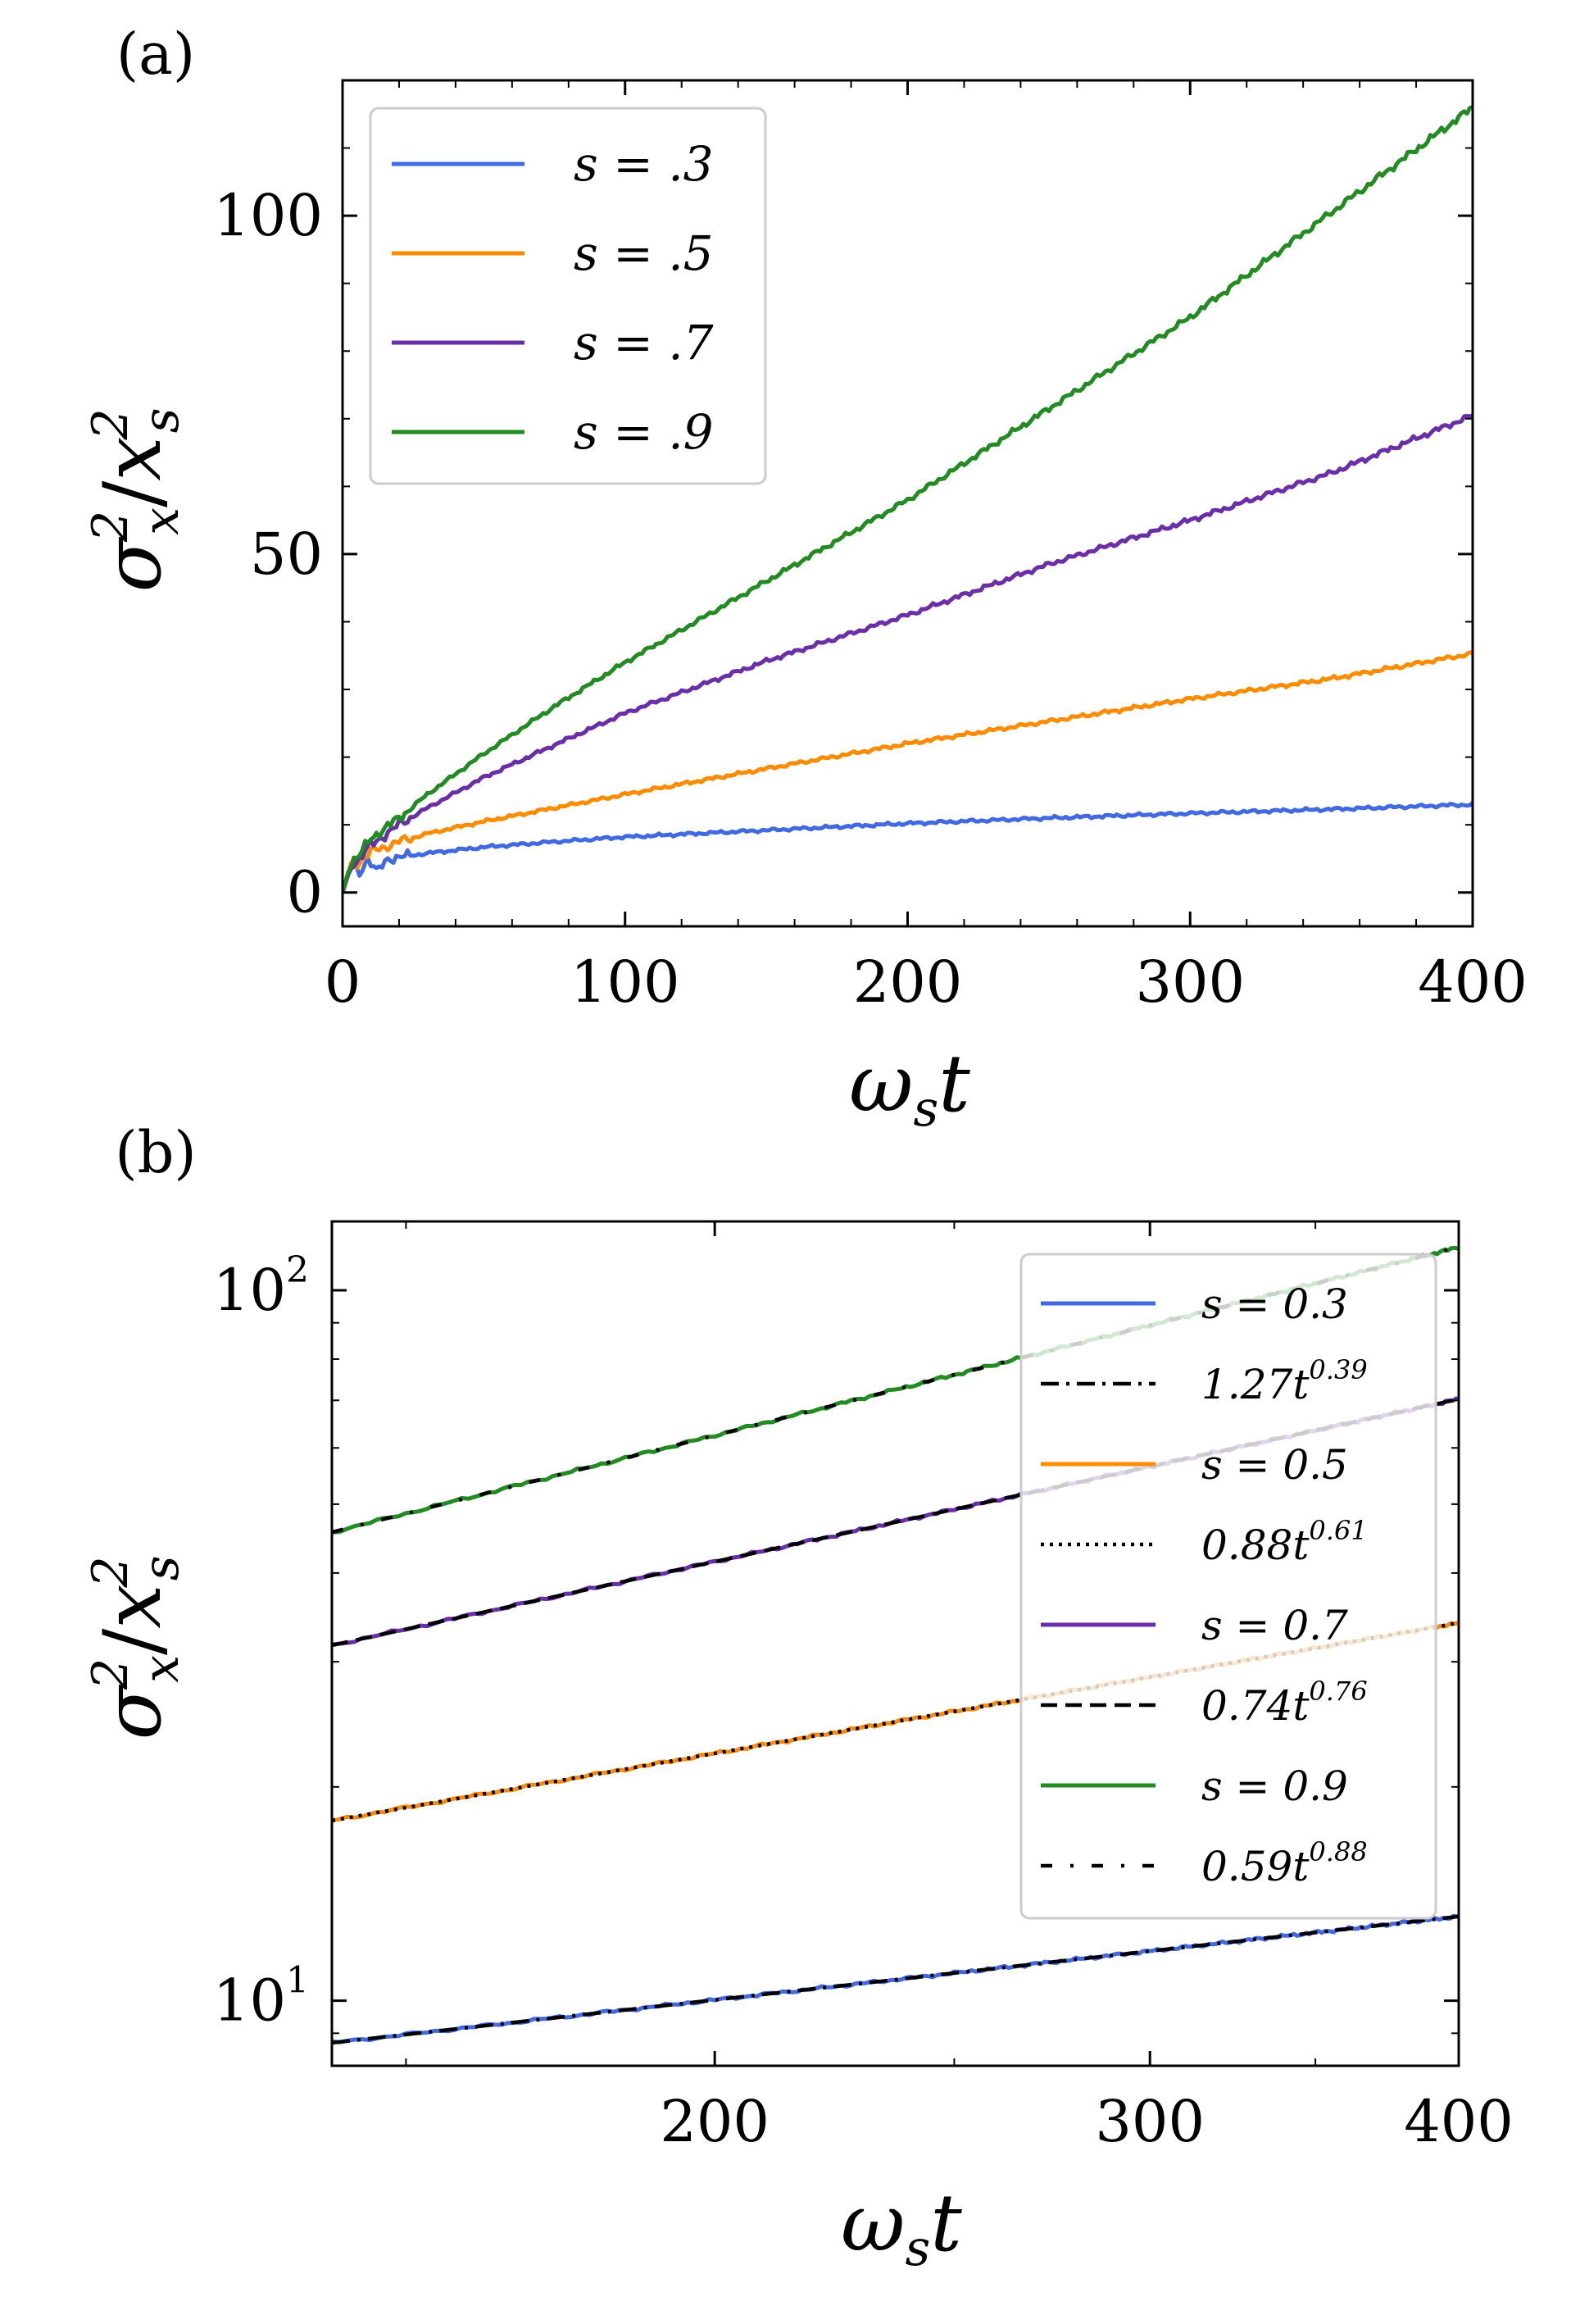 The height and width of the screenshot is (2324, 1571). Describe the element at coordinates (873, 2223) in the screenshot. I see `x-label-omega-b: ω` at that location.